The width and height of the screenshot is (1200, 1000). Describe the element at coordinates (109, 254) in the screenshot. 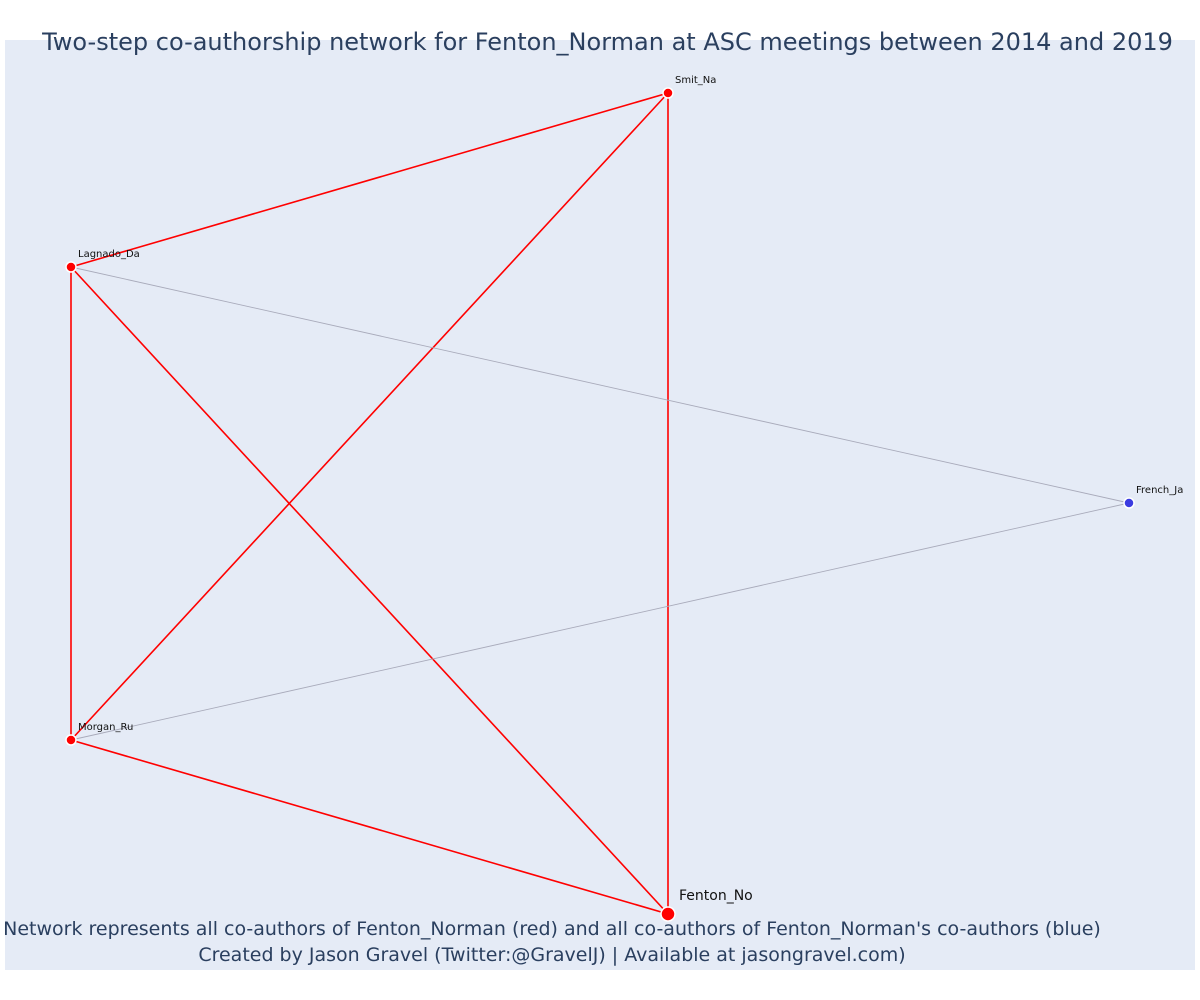

I see `node-label-lagnado-da: Lagnado_Da` at that location.